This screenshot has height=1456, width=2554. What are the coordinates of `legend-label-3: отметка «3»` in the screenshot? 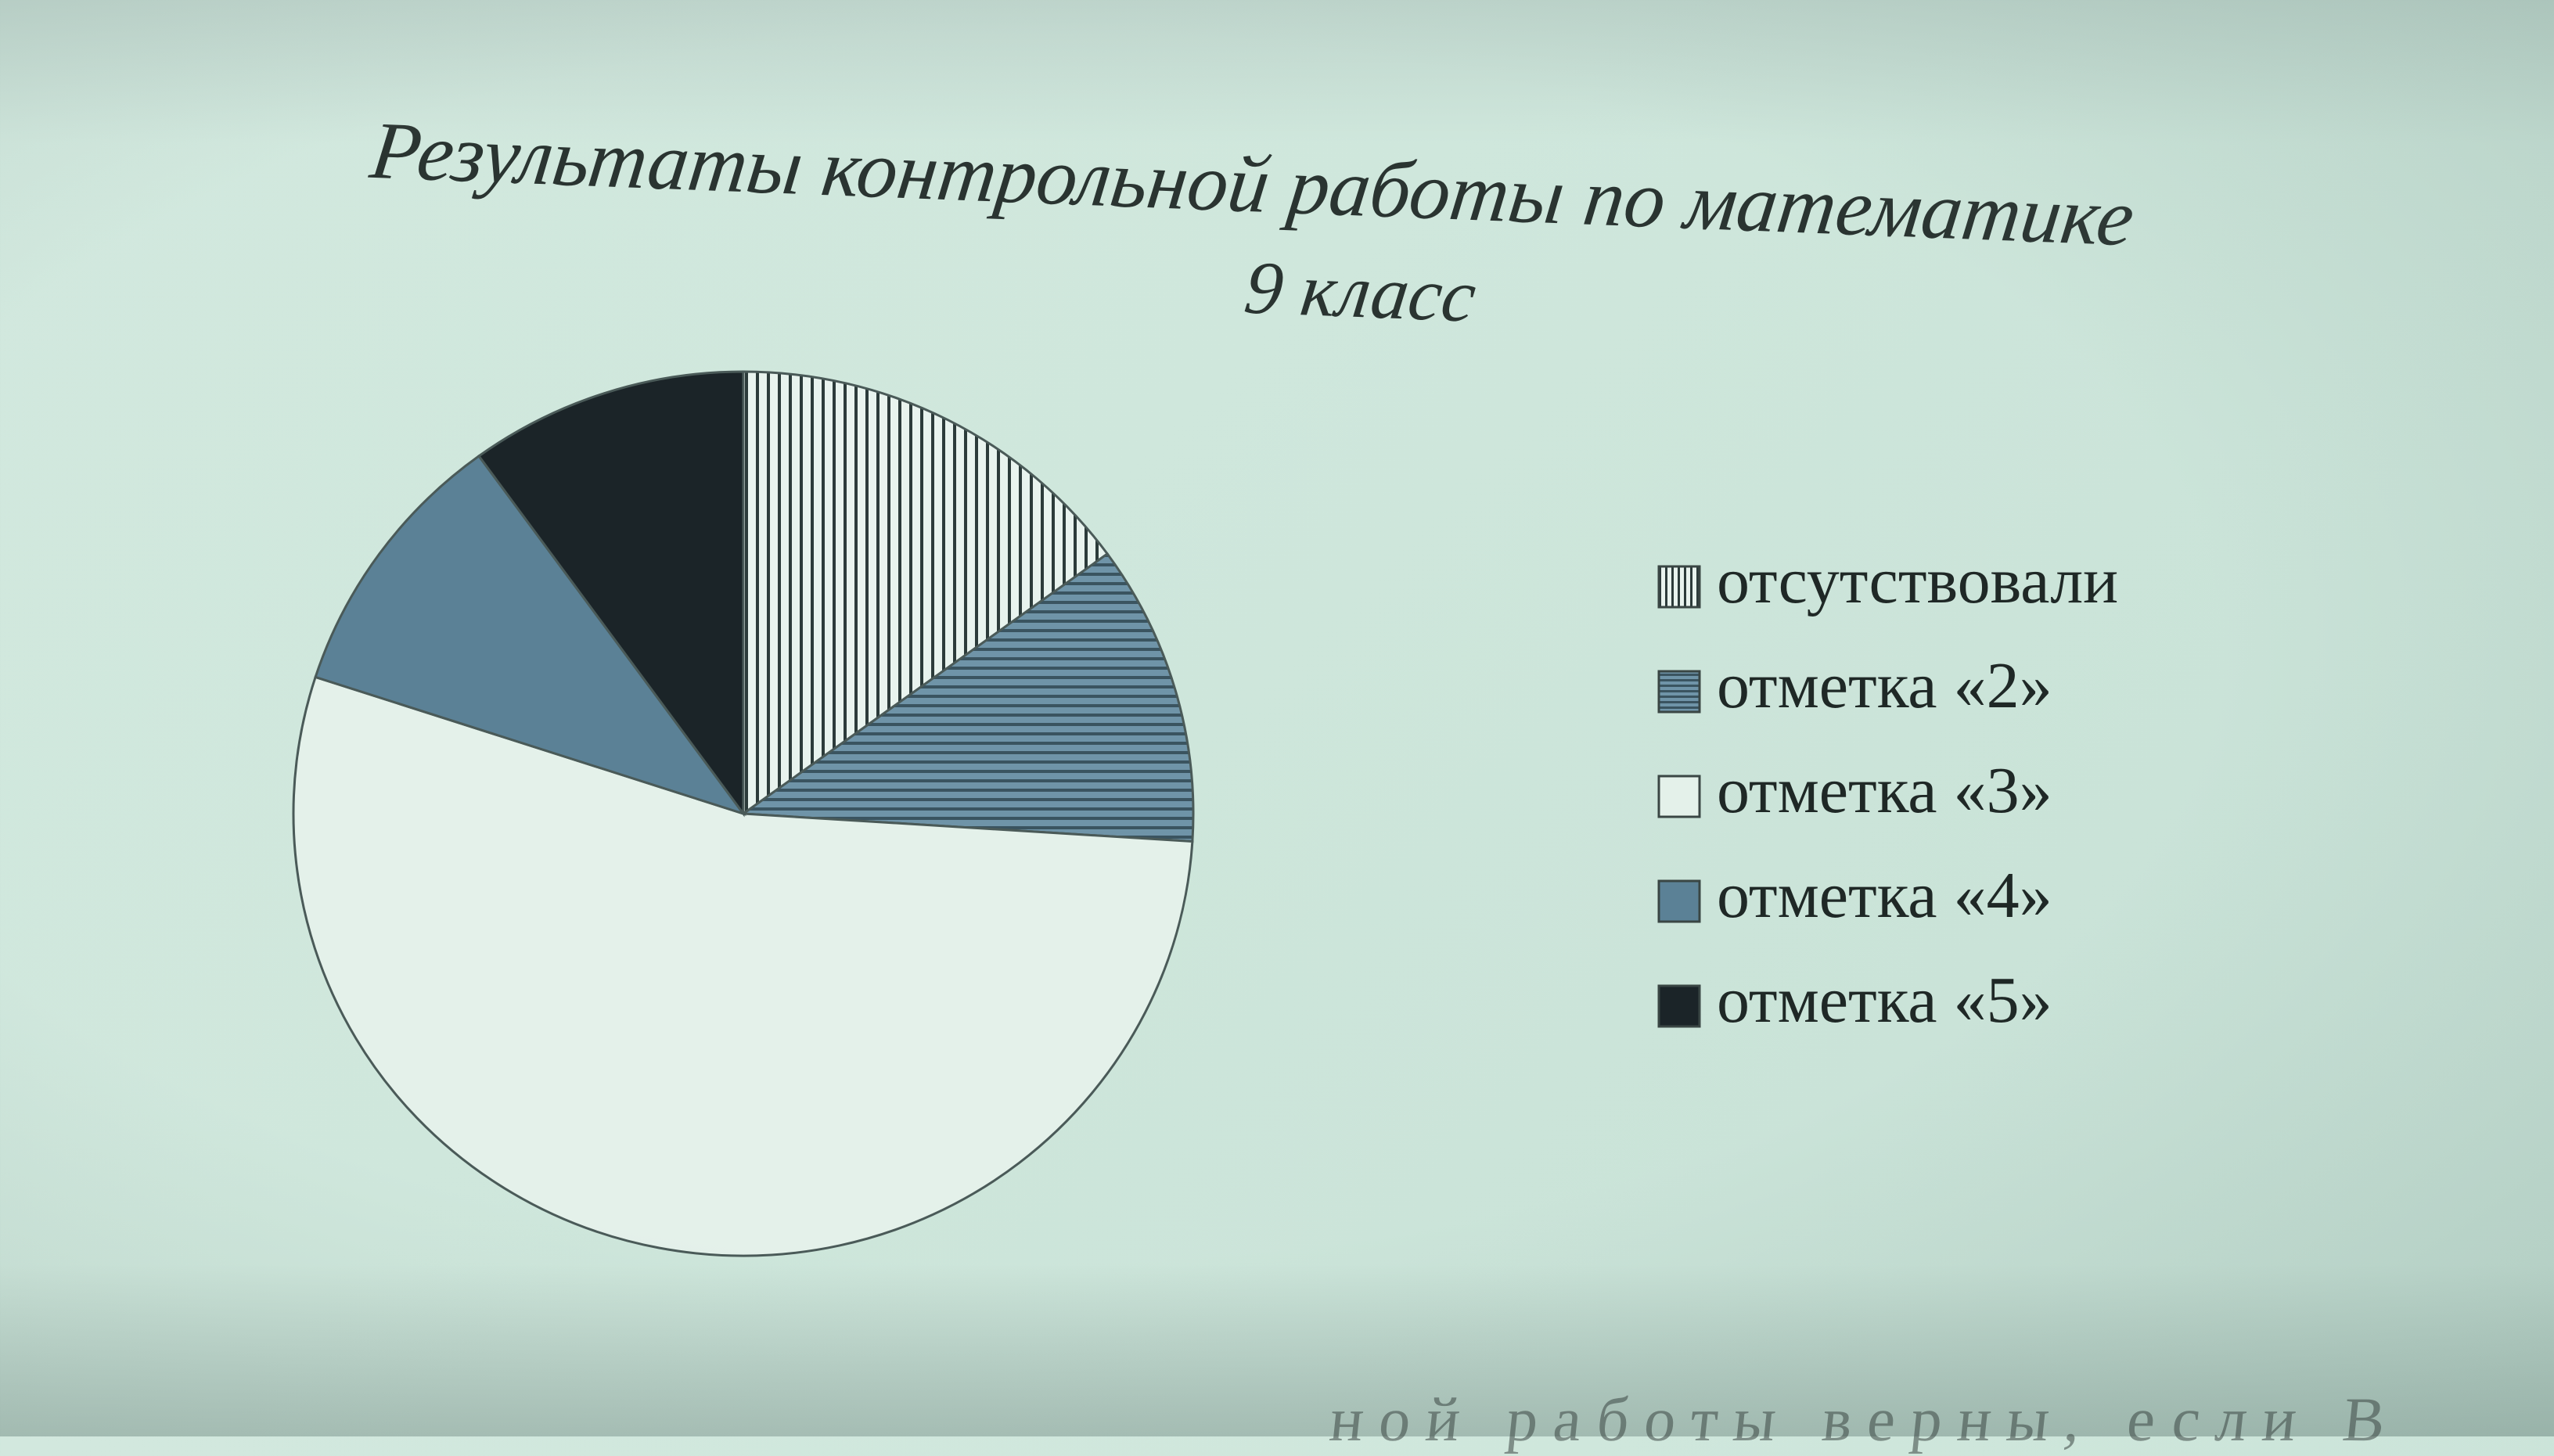 It's located at (1884, 790).